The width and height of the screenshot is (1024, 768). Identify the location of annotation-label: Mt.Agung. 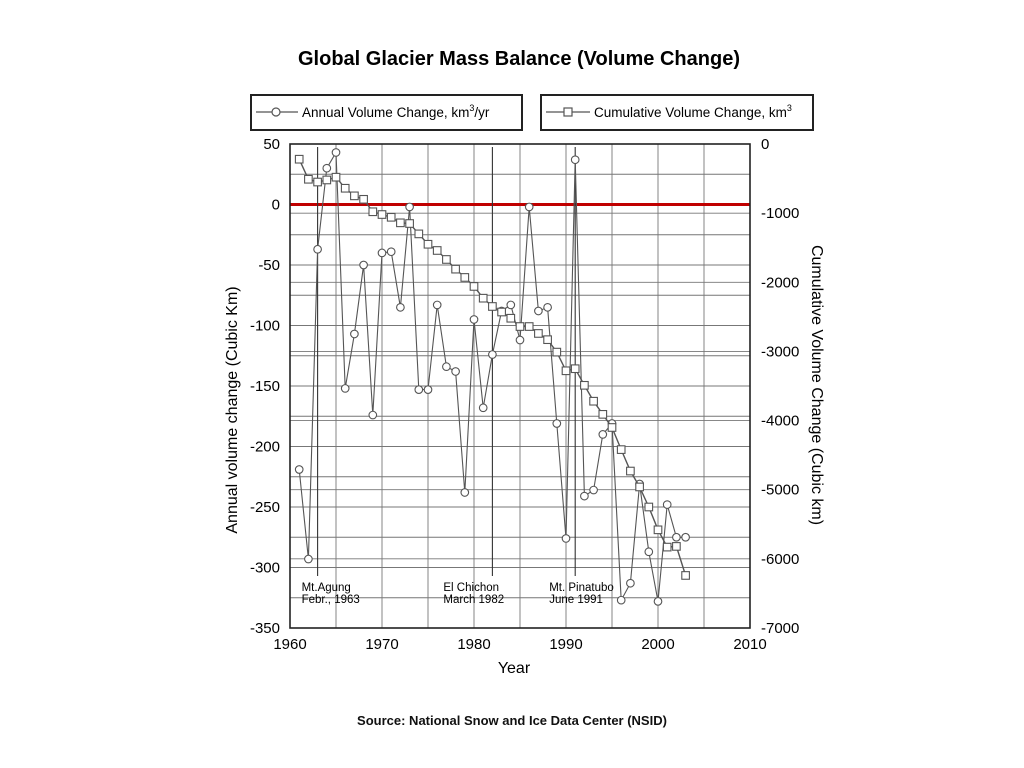
(326, 588).